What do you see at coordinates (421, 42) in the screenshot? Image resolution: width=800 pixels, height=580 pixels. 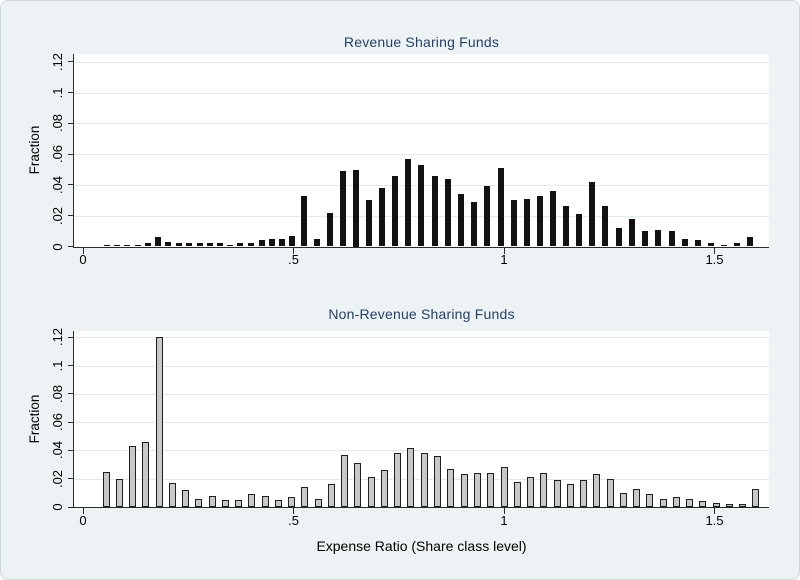 I see `panel-title-revenue-sharing: Revenue Sharing Funds` at bounding box center [421, 42].